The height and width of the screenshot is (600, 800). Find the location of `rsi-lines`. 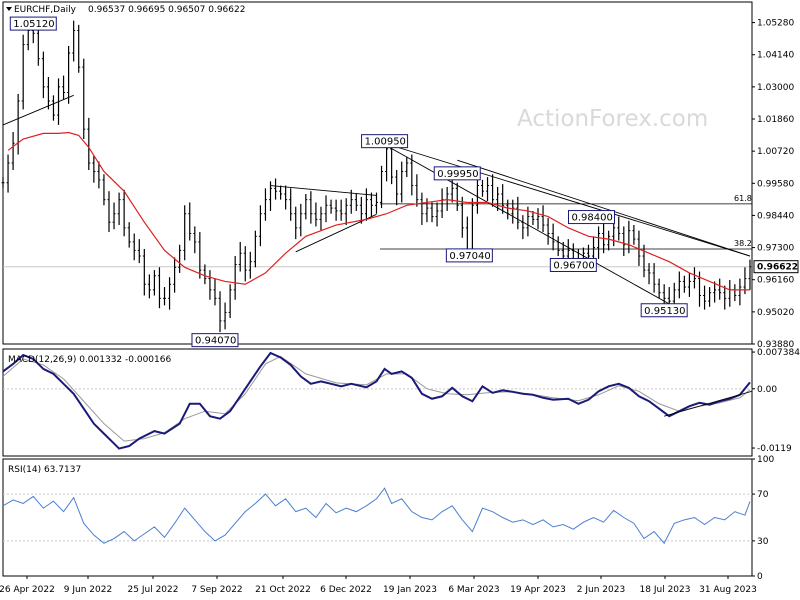

rsi-lines is located at coordinates (376, 516).